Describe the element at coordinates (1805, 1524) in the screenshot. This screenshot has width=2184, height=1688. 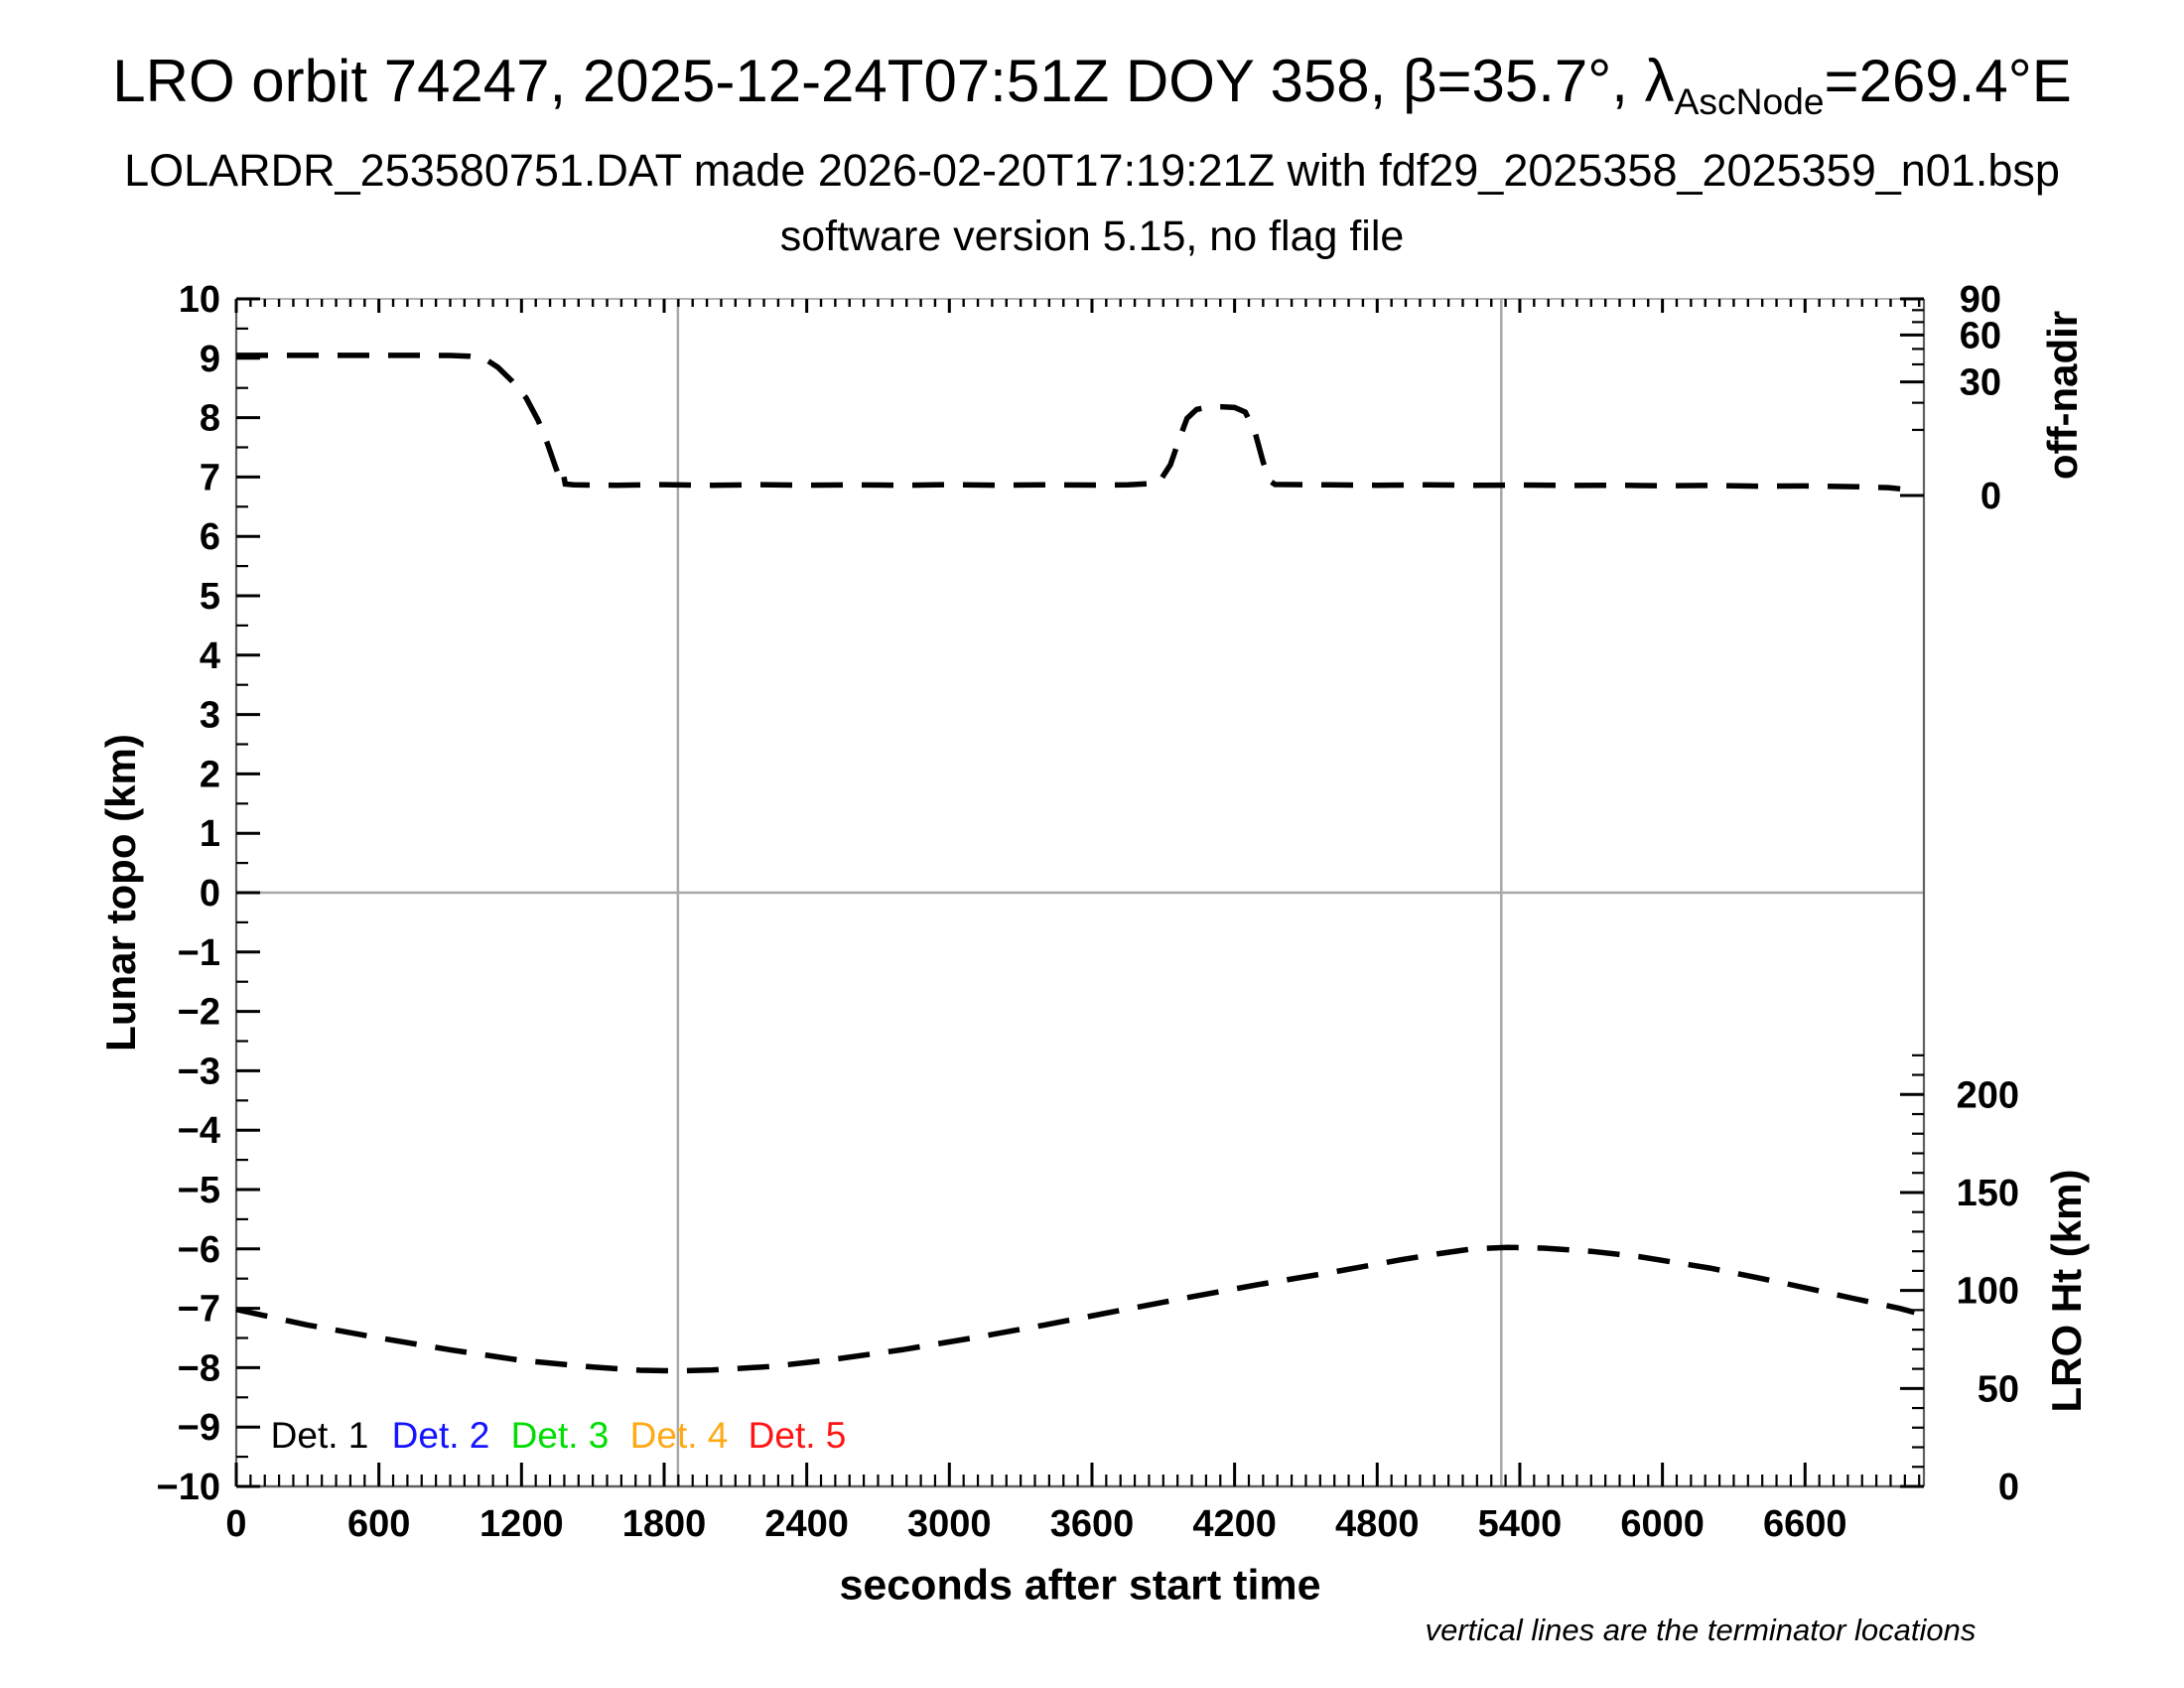
I see `x-tick-label: 6600` at that location.